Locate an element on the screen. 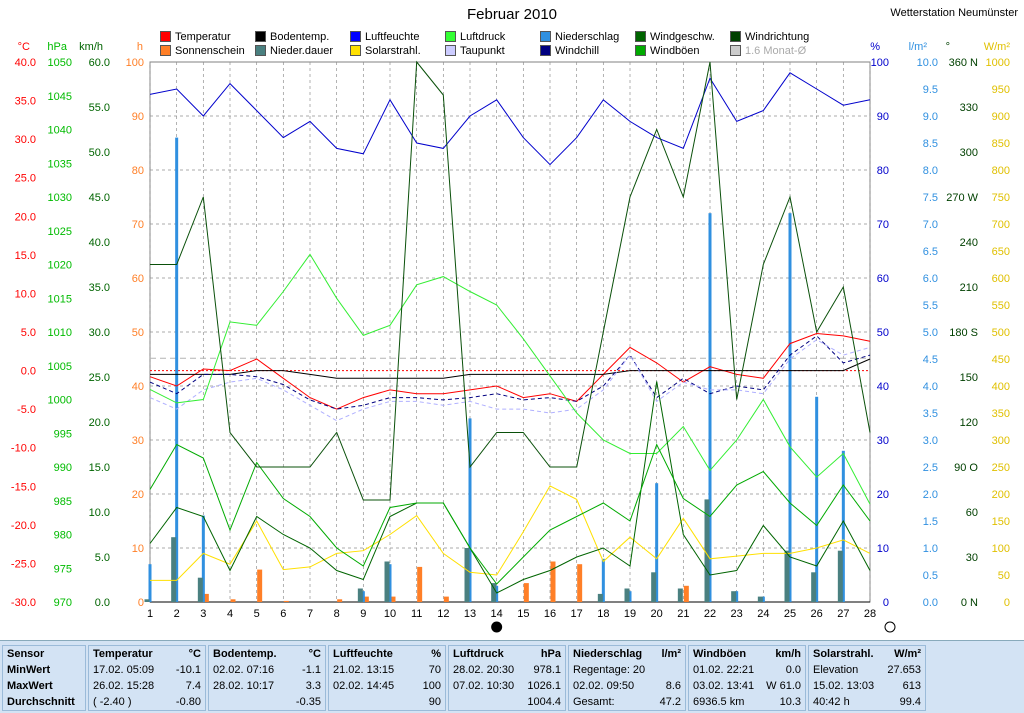  rain-axis-tick: 1.0 is located at coordinates (930, 549).